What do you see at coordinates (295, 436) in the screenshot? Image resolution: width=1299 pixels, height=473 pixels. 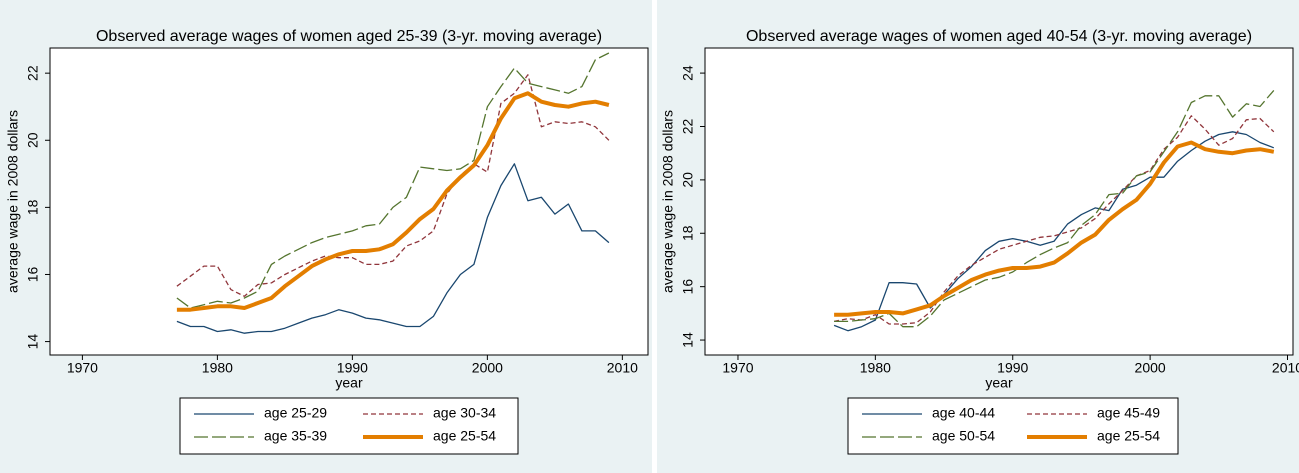 I see `legend-label: age 35-39` at bounding box center [295, 436].